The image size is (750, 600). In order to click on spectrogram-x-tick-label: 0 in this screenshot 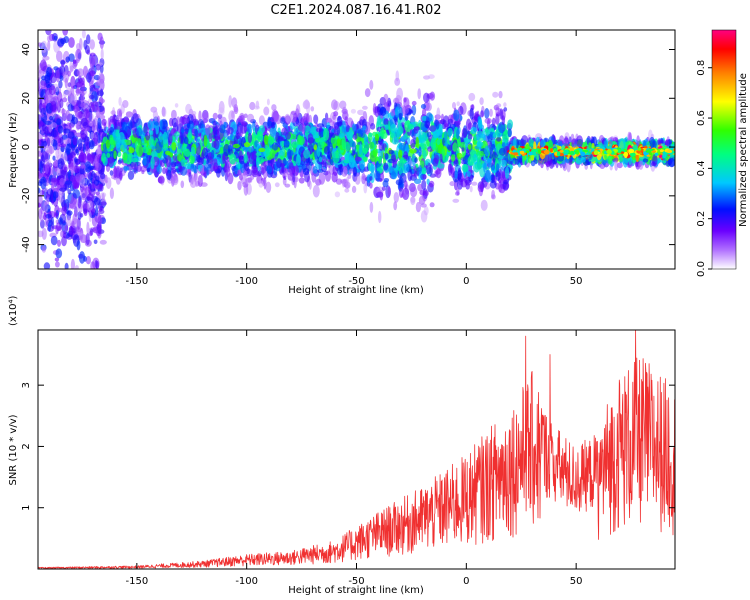, I will do `click(466, 281)`.